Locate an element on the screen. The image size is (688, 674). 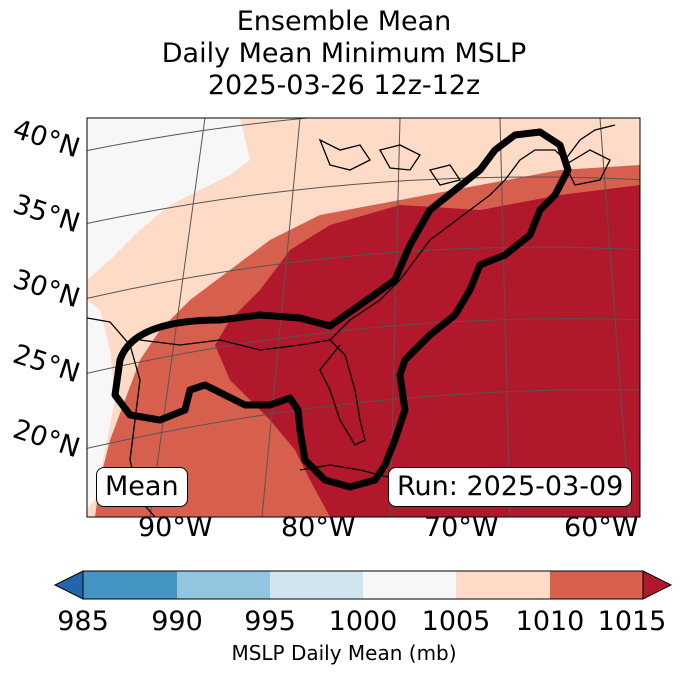
colorbar-extend-low is located at coordinates (68, 585).